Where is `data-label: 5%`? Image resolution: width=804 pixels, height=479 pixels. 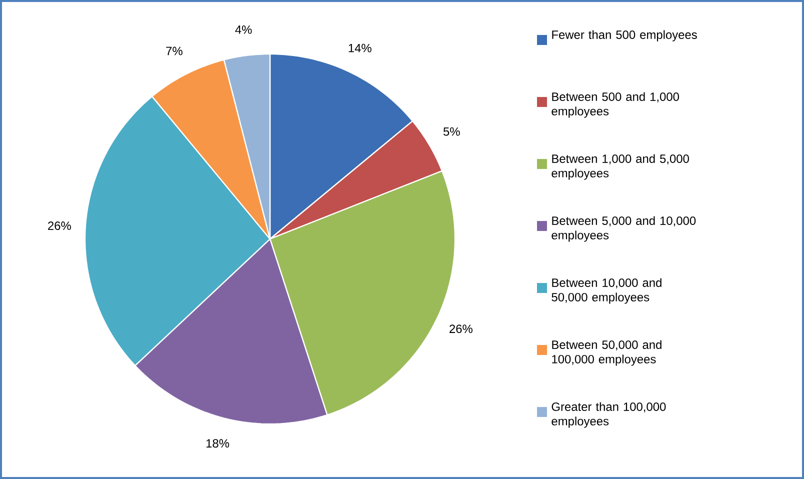 data-label: 5% is located at coordinates (451, 131).